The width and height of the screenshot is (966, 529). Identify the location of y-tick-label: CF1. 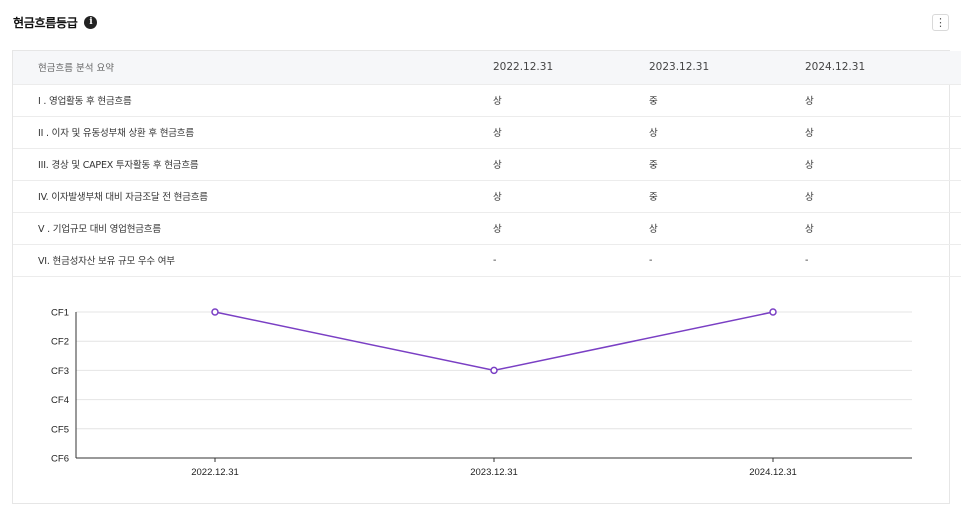
(60, 313).